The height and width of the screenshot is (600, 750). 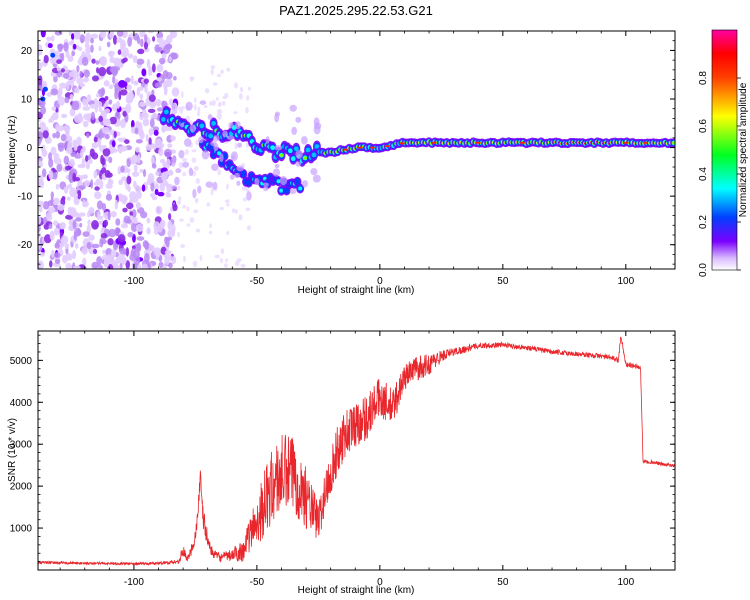 I want to click on colorbar-tick-label: 0.0, so click(x=703, y=270).